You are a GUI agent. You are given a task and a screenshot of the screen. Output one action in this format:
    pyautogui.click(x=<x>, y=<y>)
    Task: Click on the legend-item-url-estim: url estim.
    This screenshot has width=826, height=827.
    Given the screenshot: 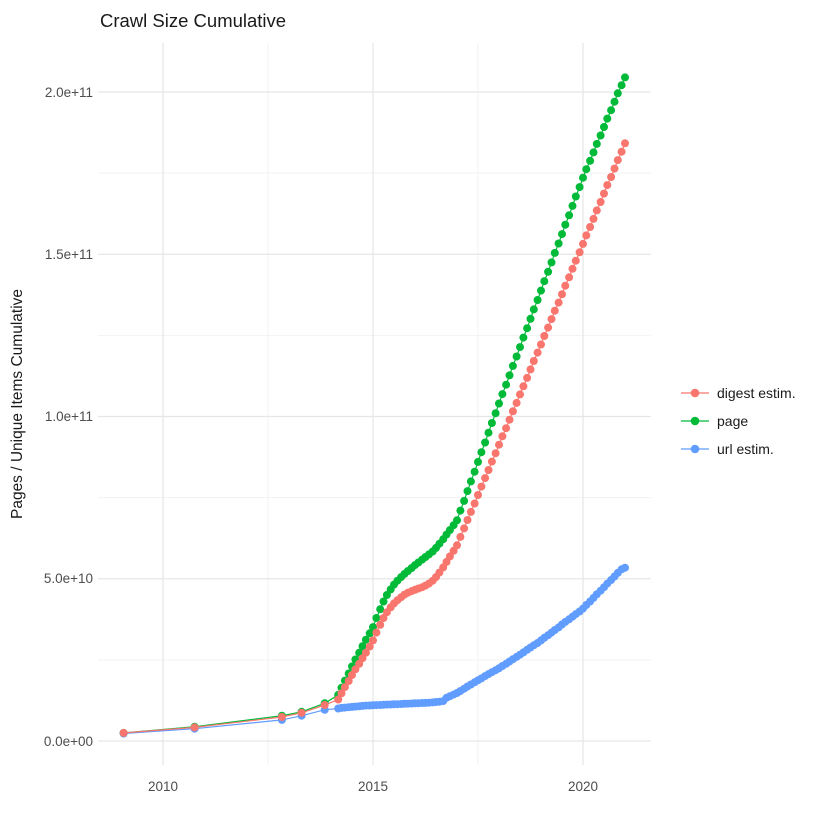 What is the action you would take?
    pyautogui.click(x=727, y=449)
    